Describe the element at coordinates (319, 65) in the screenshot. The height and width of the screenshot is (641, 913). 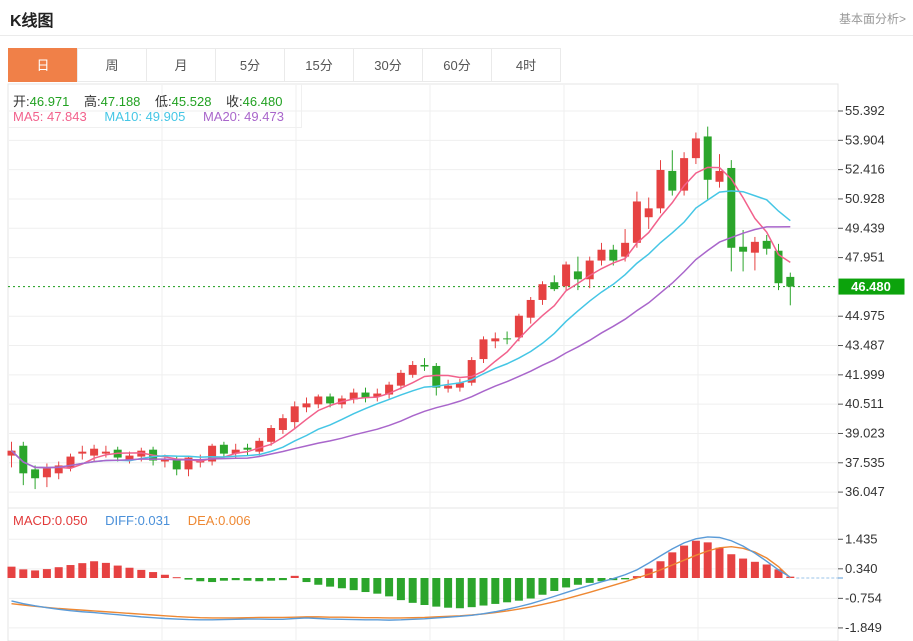
I see `tab-15min: 15分` at that location.